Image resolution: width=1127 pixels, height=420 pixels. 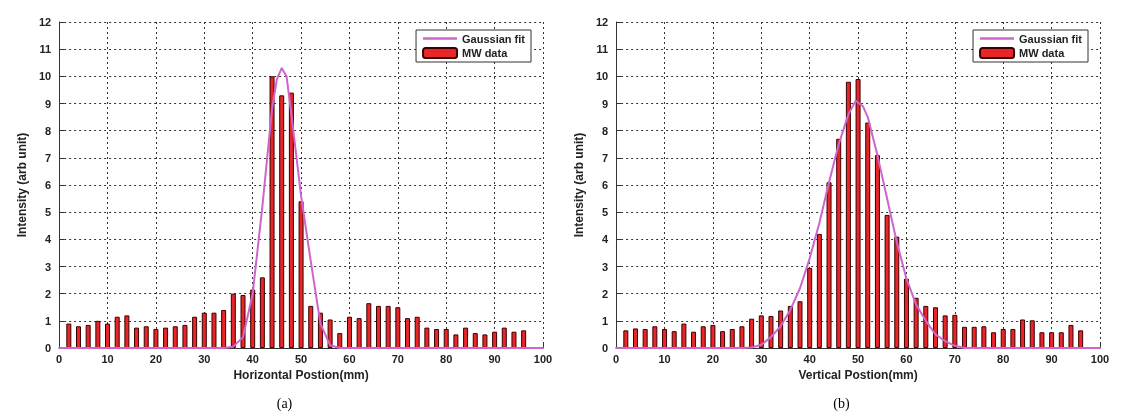 What do you see at coordinates (858, 374) in the screenshot?
I see `x-axis-title: Vertical Postion(mm)` at bounding box center [858, 374].